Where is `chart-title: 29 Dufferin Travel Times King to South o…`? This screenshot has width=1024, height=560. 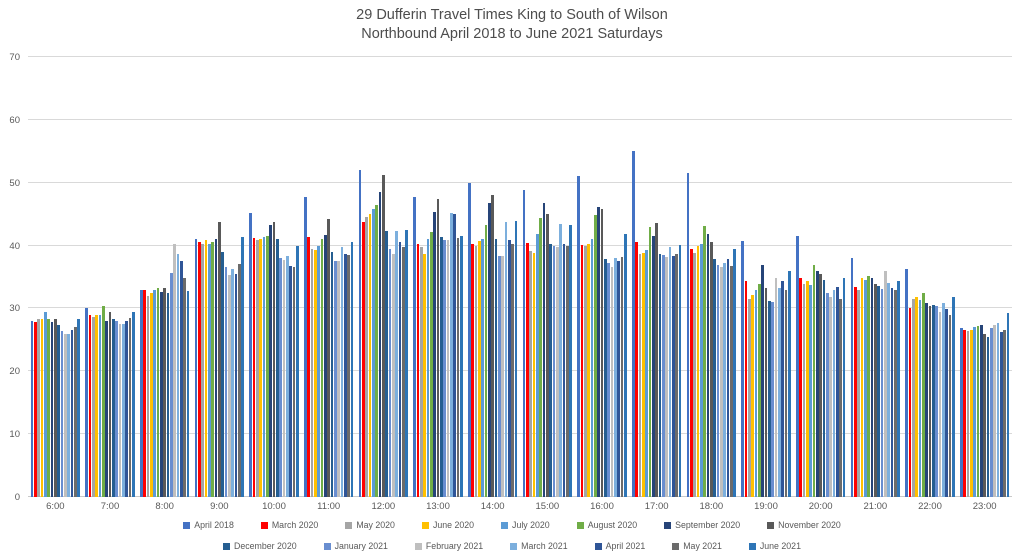 chart-title: 29 Dufferin Travel Times King to South o… is located at coordinates (512, 25).